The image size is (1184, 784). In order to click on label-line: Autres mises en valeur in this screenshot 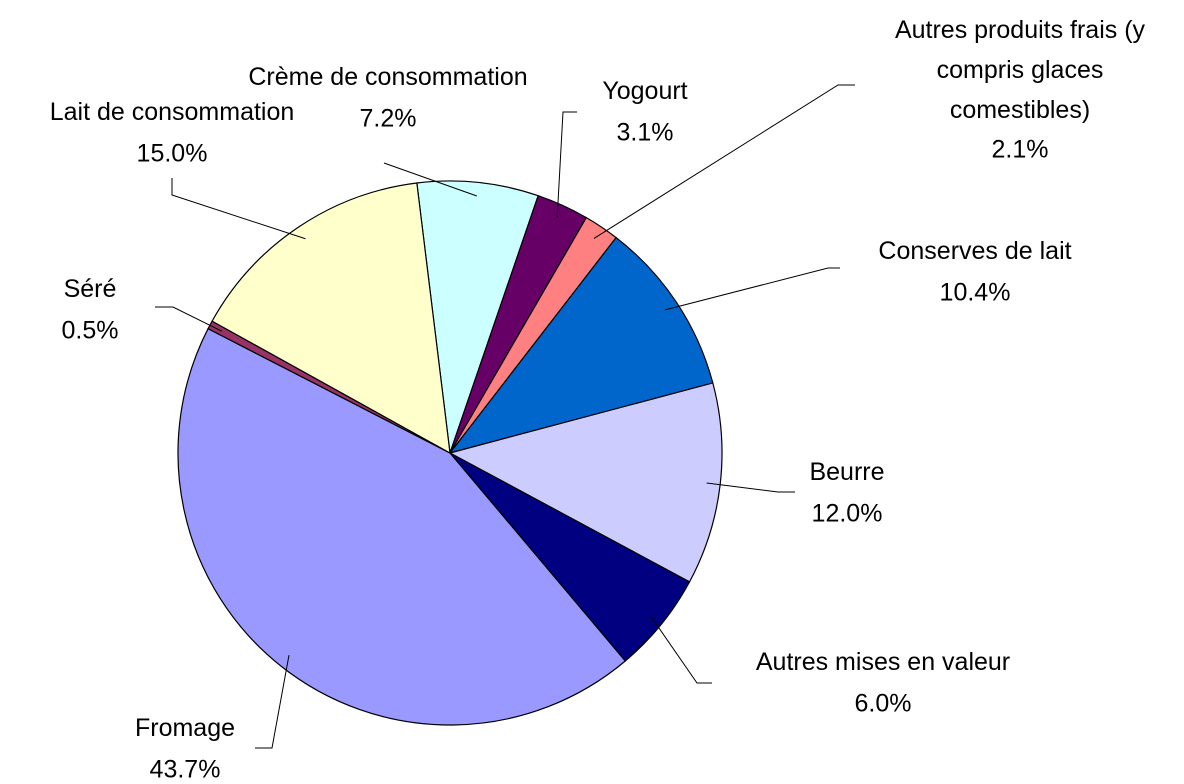, I will do `click(883, 662)`.